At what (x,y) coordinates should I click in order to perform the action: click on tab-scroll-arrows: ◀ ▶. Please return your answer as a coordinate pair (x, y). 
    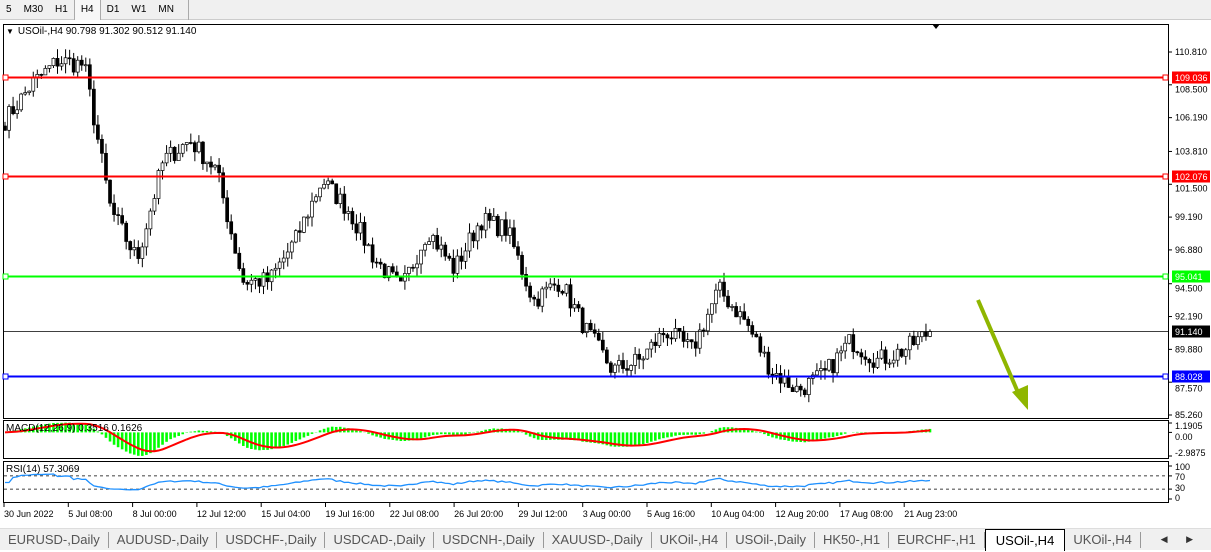
    Looking at the image, I should click on (1181, 539).